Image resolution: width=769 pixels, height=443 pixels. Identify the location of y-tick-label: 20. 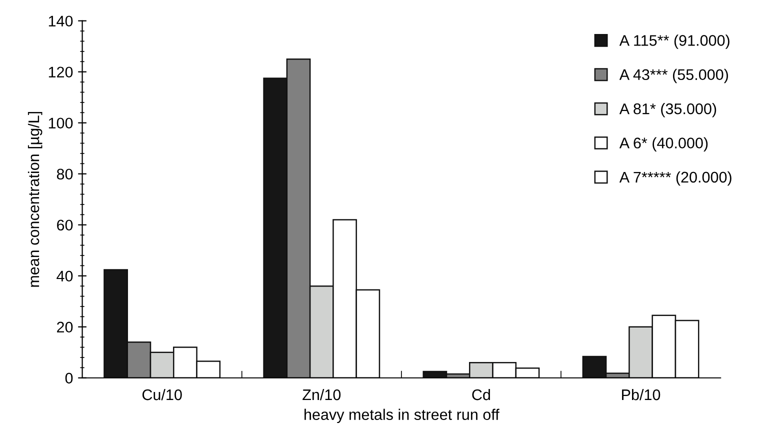
(65, 327).